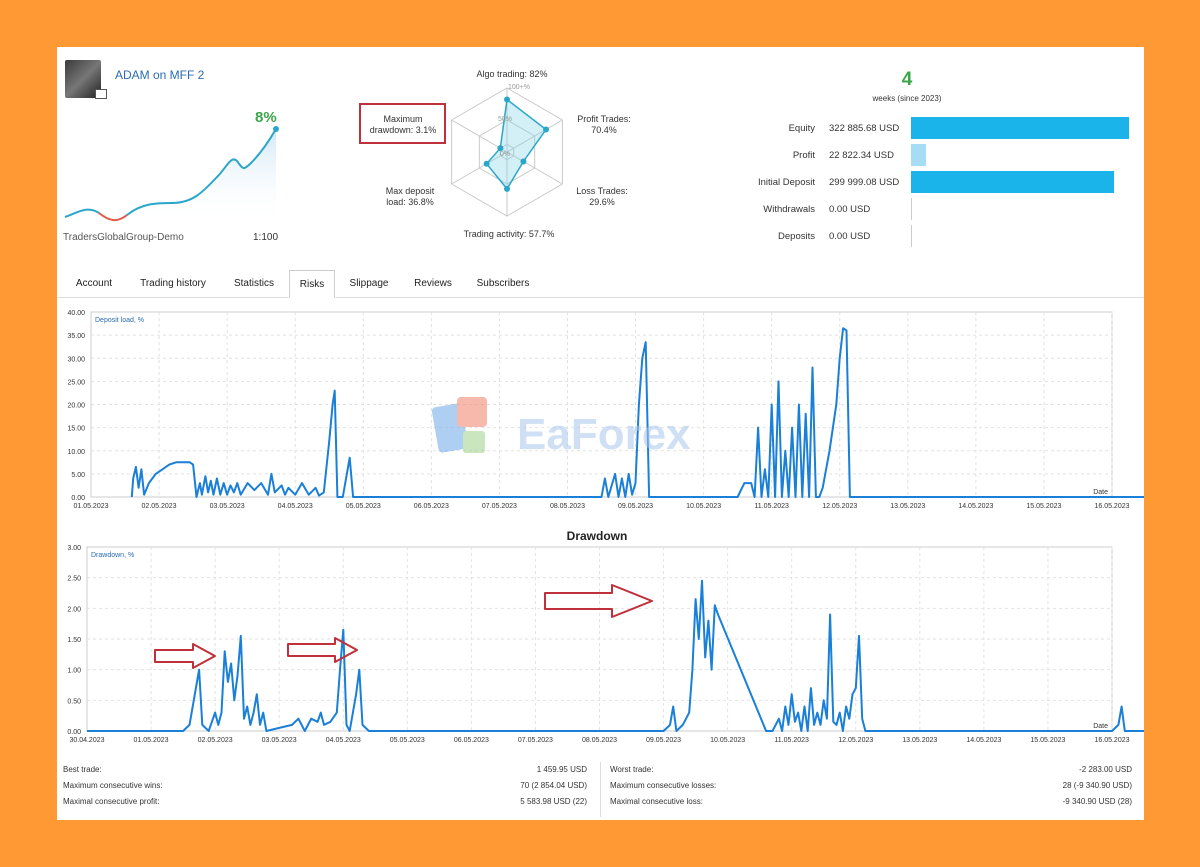 This screenshot has height=867, width=1200. Describe the element at coordinates (82, 213) in the screenshot. I see `growth-line-start` at that location.